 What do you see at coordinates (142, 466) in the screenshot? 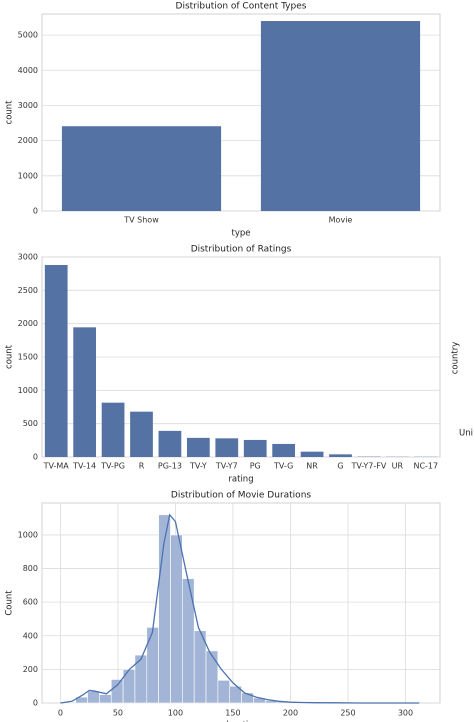
I see `x-tick-label: R` at bounding box center [142, 466].